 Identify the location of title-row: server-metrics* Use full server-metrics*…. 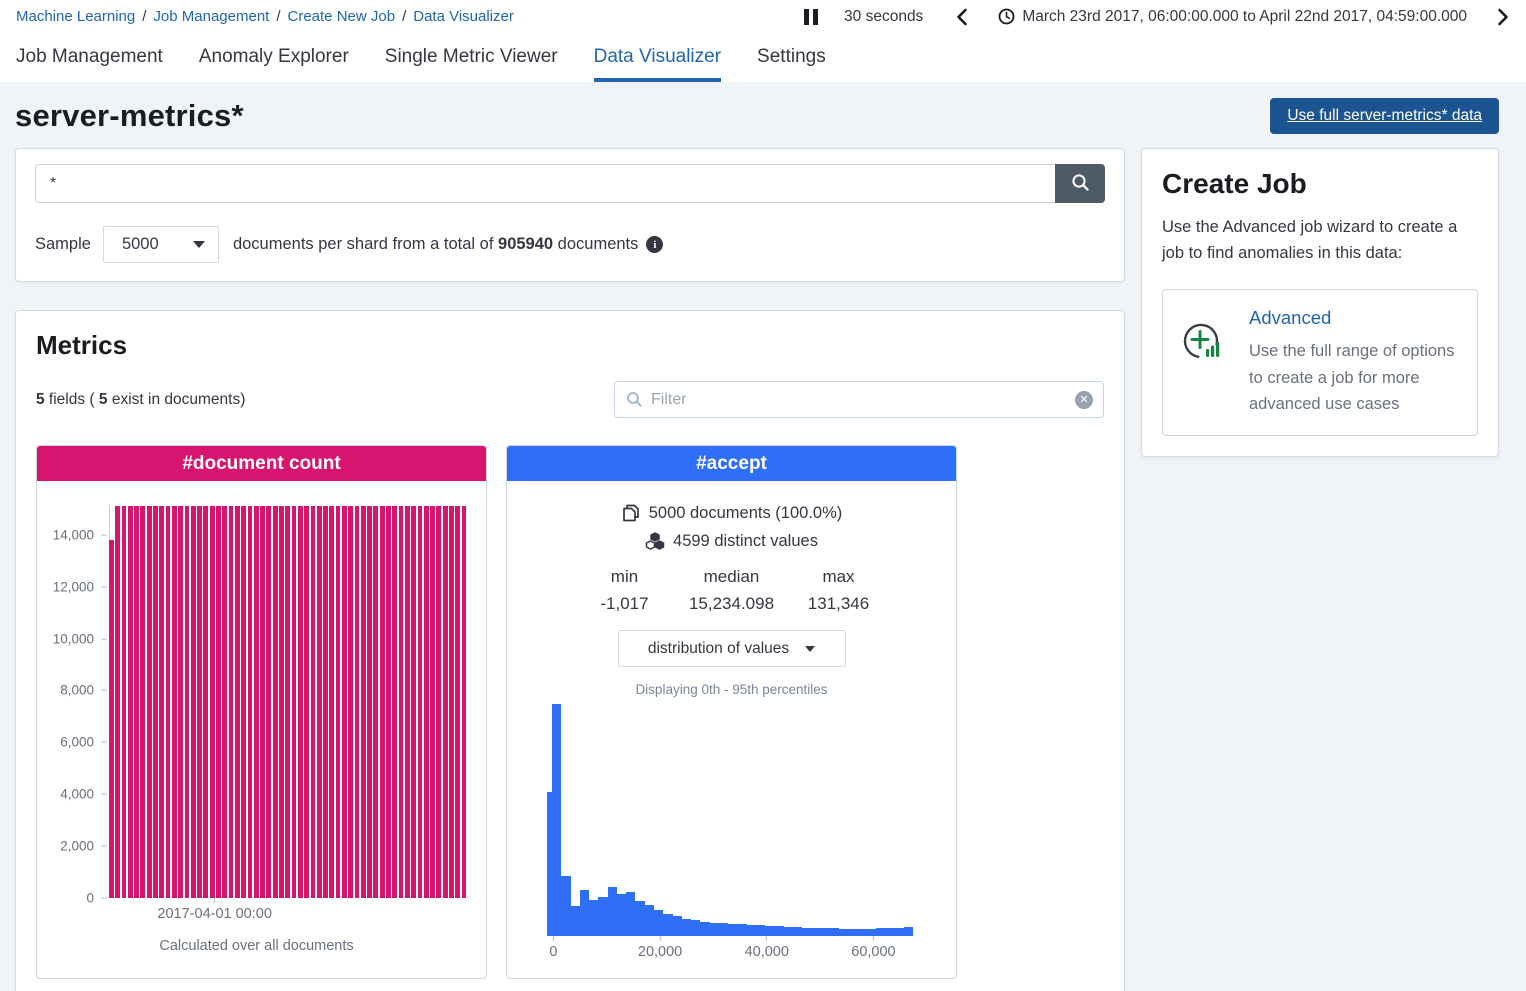
(757, 116).